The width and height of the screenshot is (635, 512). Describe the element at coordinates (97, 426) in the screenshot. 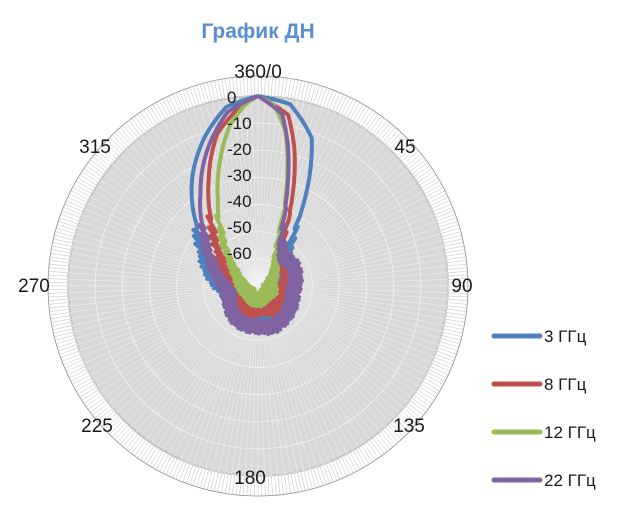

I see `angle-label: 225` at that location.